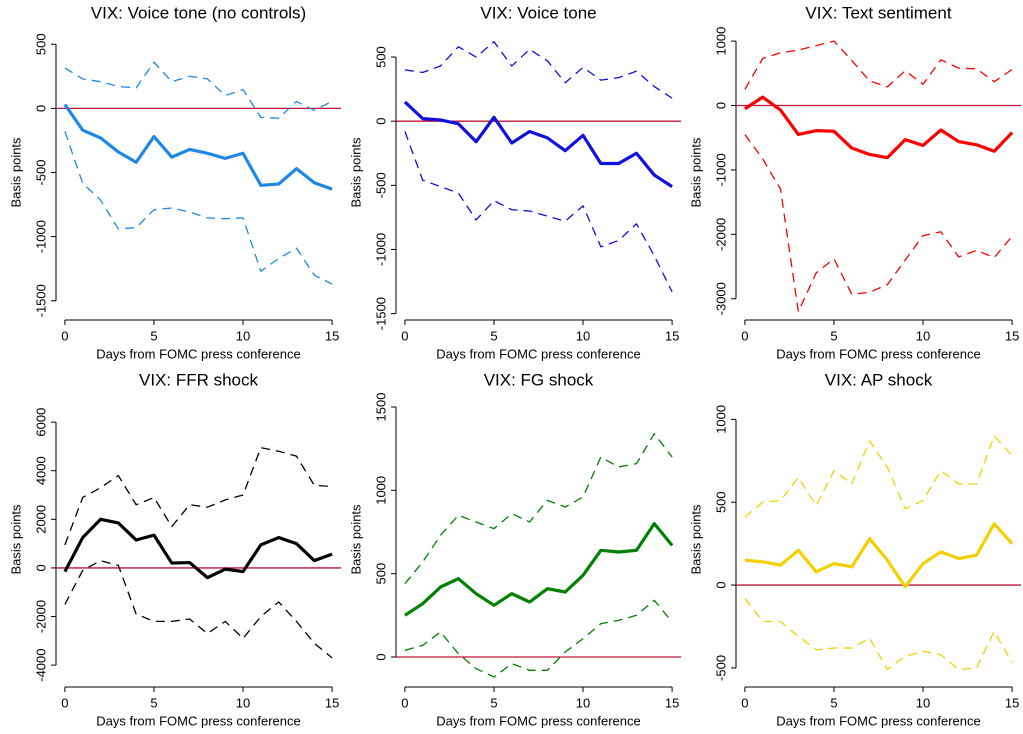 This screenshot has width=1023, height=734. What do you see at coordinates (40, 422) in the screenshot?
I see `y-tick-label: 6000` at bounding box center [40, 422].